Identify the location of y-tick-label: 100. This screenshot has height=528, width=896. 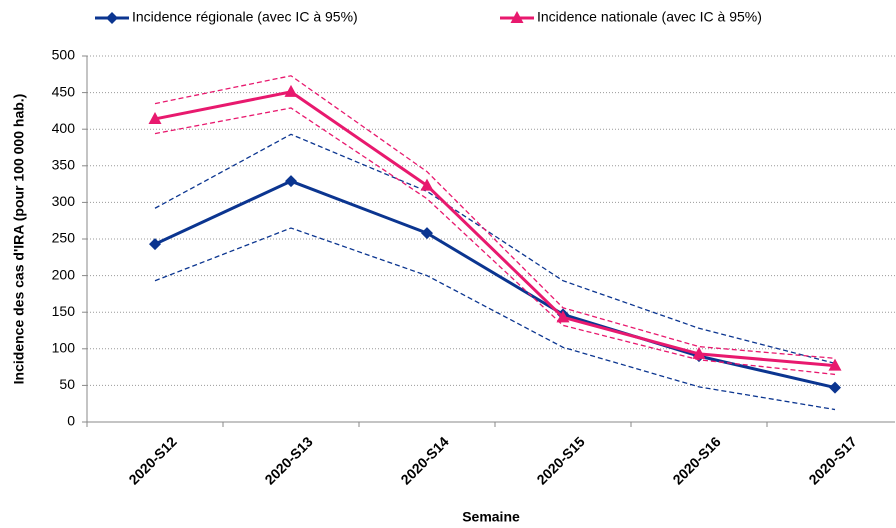
(64, 348).